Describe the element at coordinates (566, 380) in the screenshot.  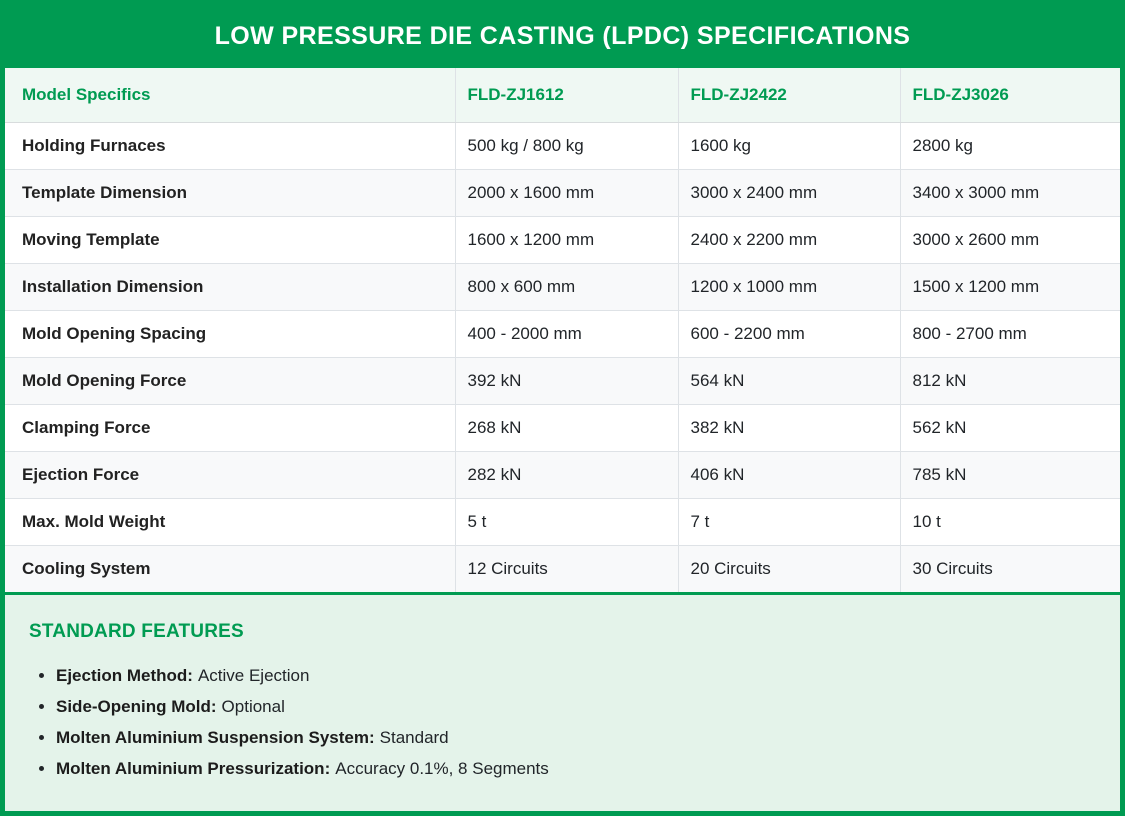
I see `spec-value-cell: 392 kN` at that location.